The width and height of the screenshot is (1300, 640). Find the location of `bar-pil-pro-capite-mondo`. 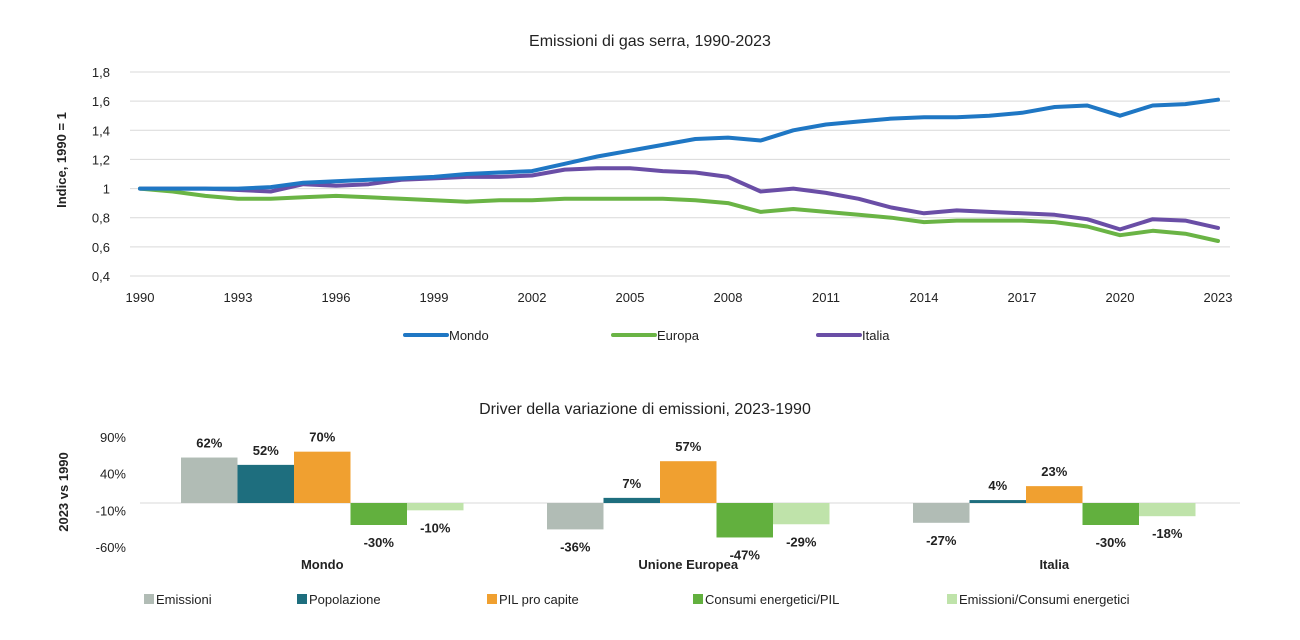

bar-pil-pro-capite-mondo is located at coordinates (322, 477).